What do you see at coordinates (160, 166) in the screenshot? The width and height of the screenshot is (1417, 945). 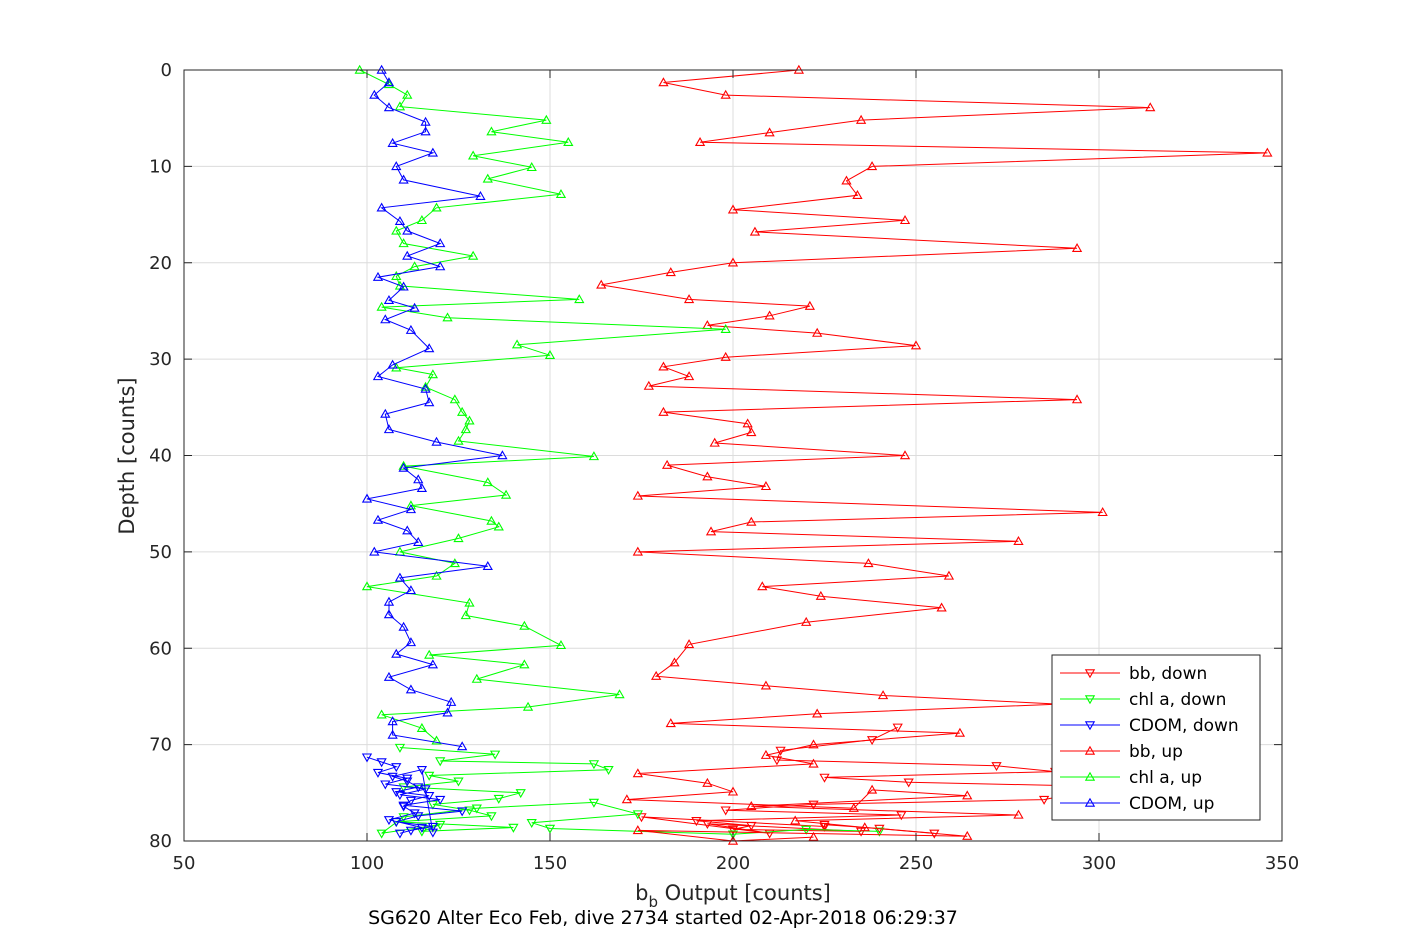 I see `y-tick-label: 10` at bounding box center [160, 166].